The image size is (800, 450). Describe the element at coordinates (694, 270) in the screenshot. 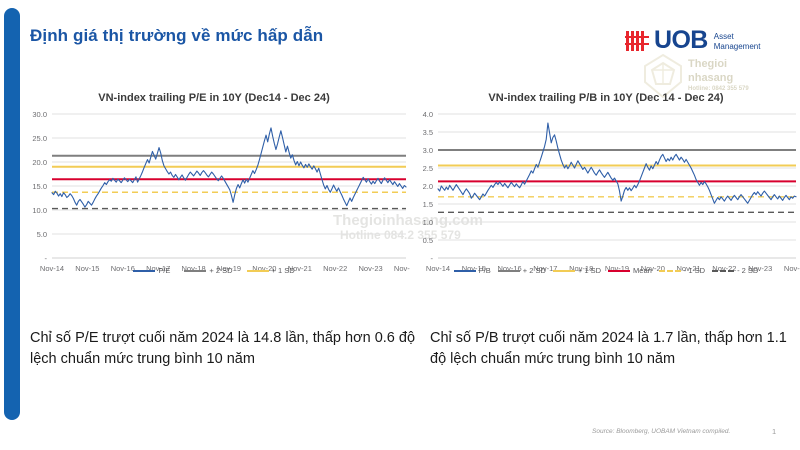

I see `legend-label: - 1 SD` at that location.